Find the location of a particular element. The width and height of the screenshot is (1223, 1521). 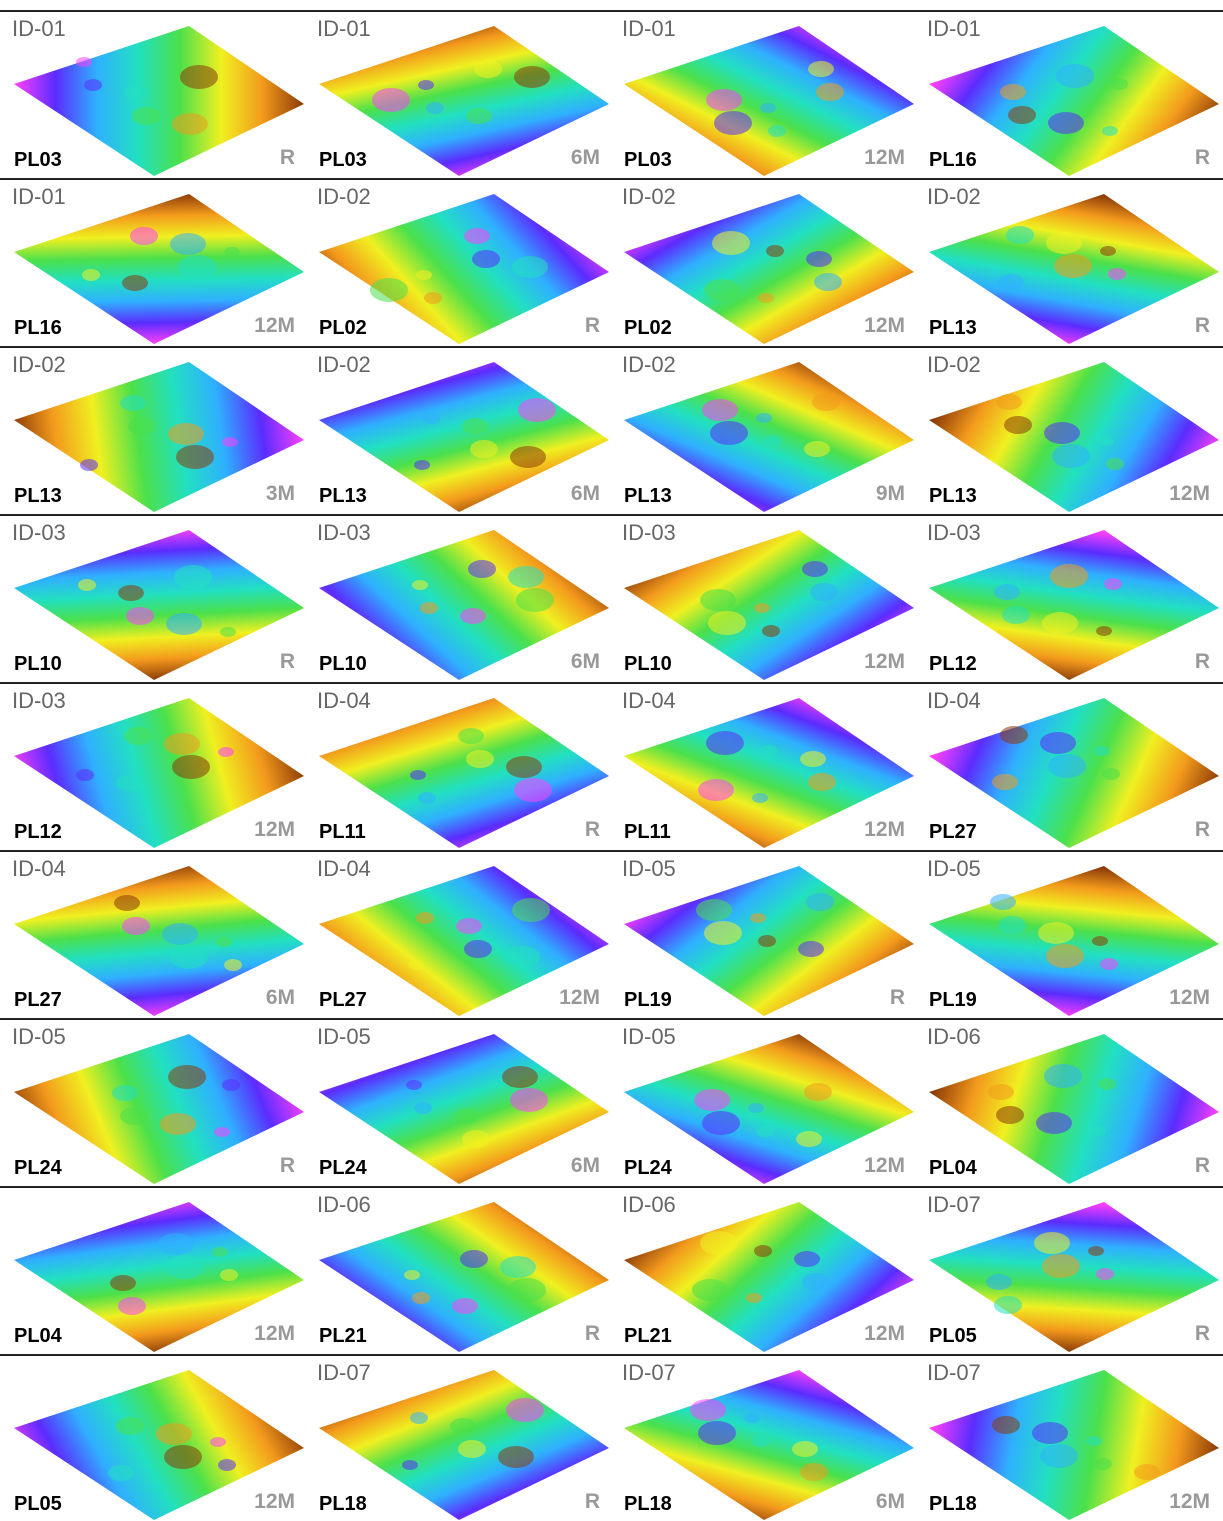

surface-panel: ID-05 PL24 R is located at coordinates (156, 1103).